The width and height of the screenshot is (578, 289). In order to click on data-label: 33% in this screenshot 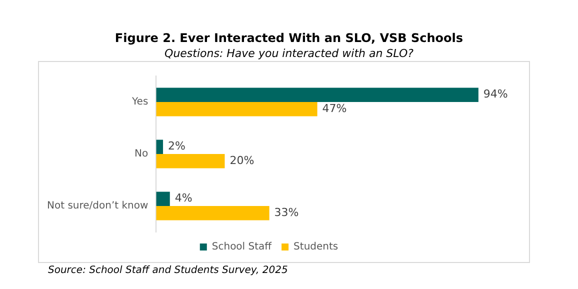, I will do `click(286, 213)`.